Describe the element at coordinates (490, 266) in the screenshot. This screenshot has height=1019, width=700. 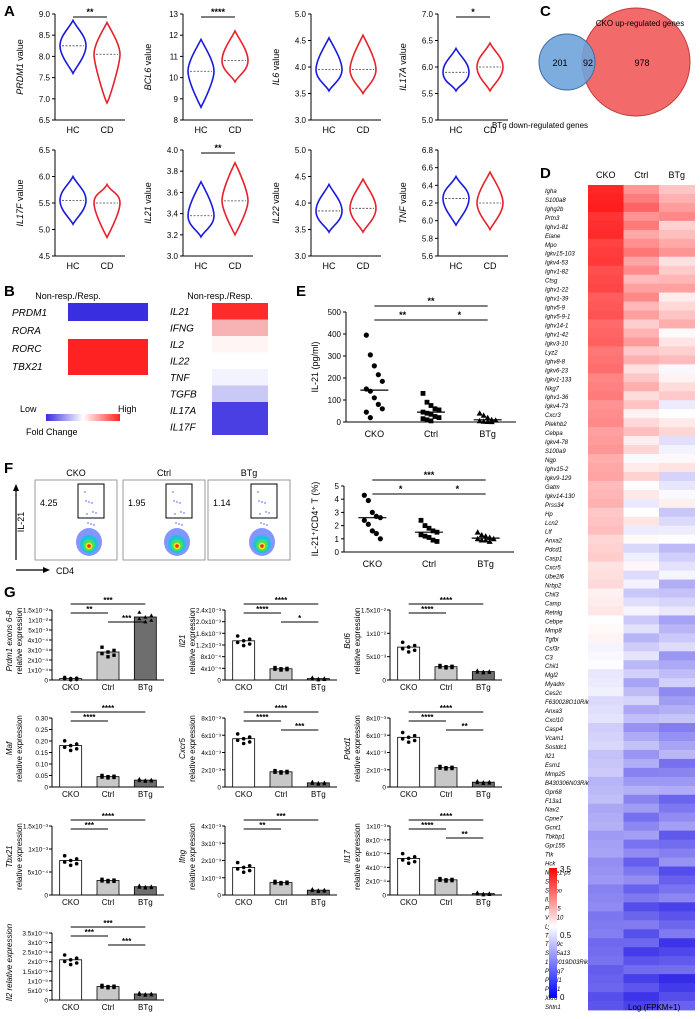
I see `x-tick-label: CD` at that location.